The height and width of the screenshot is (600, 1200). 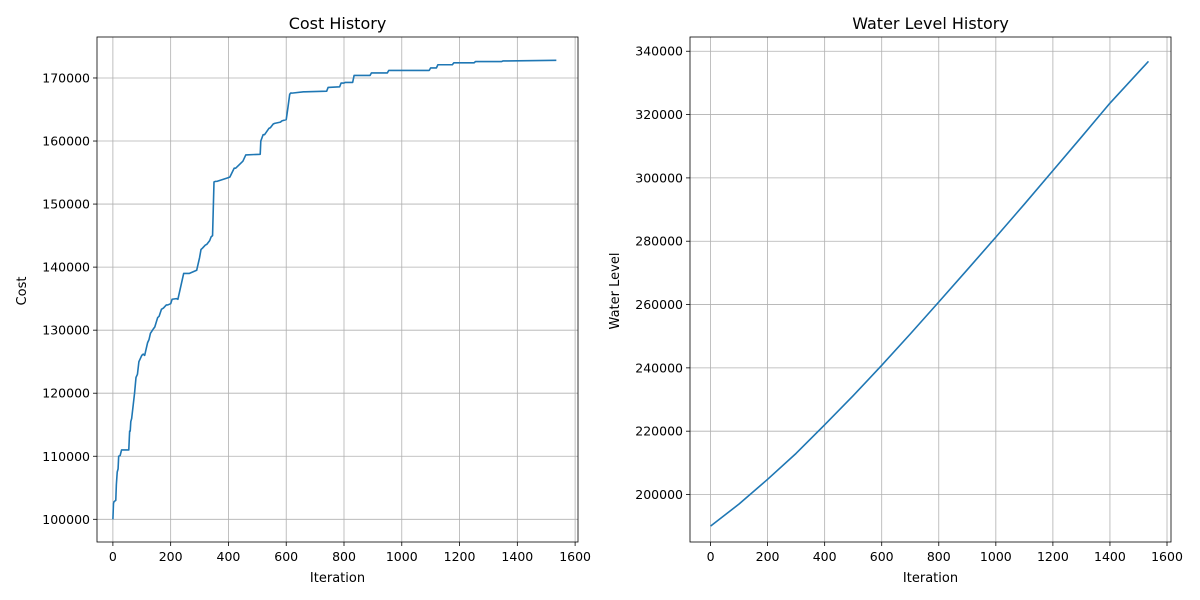 What do you see at coordinates (66, 141) in the screenshot?
I see `y-tick-label: 160000` at bounding box center [66, 141].